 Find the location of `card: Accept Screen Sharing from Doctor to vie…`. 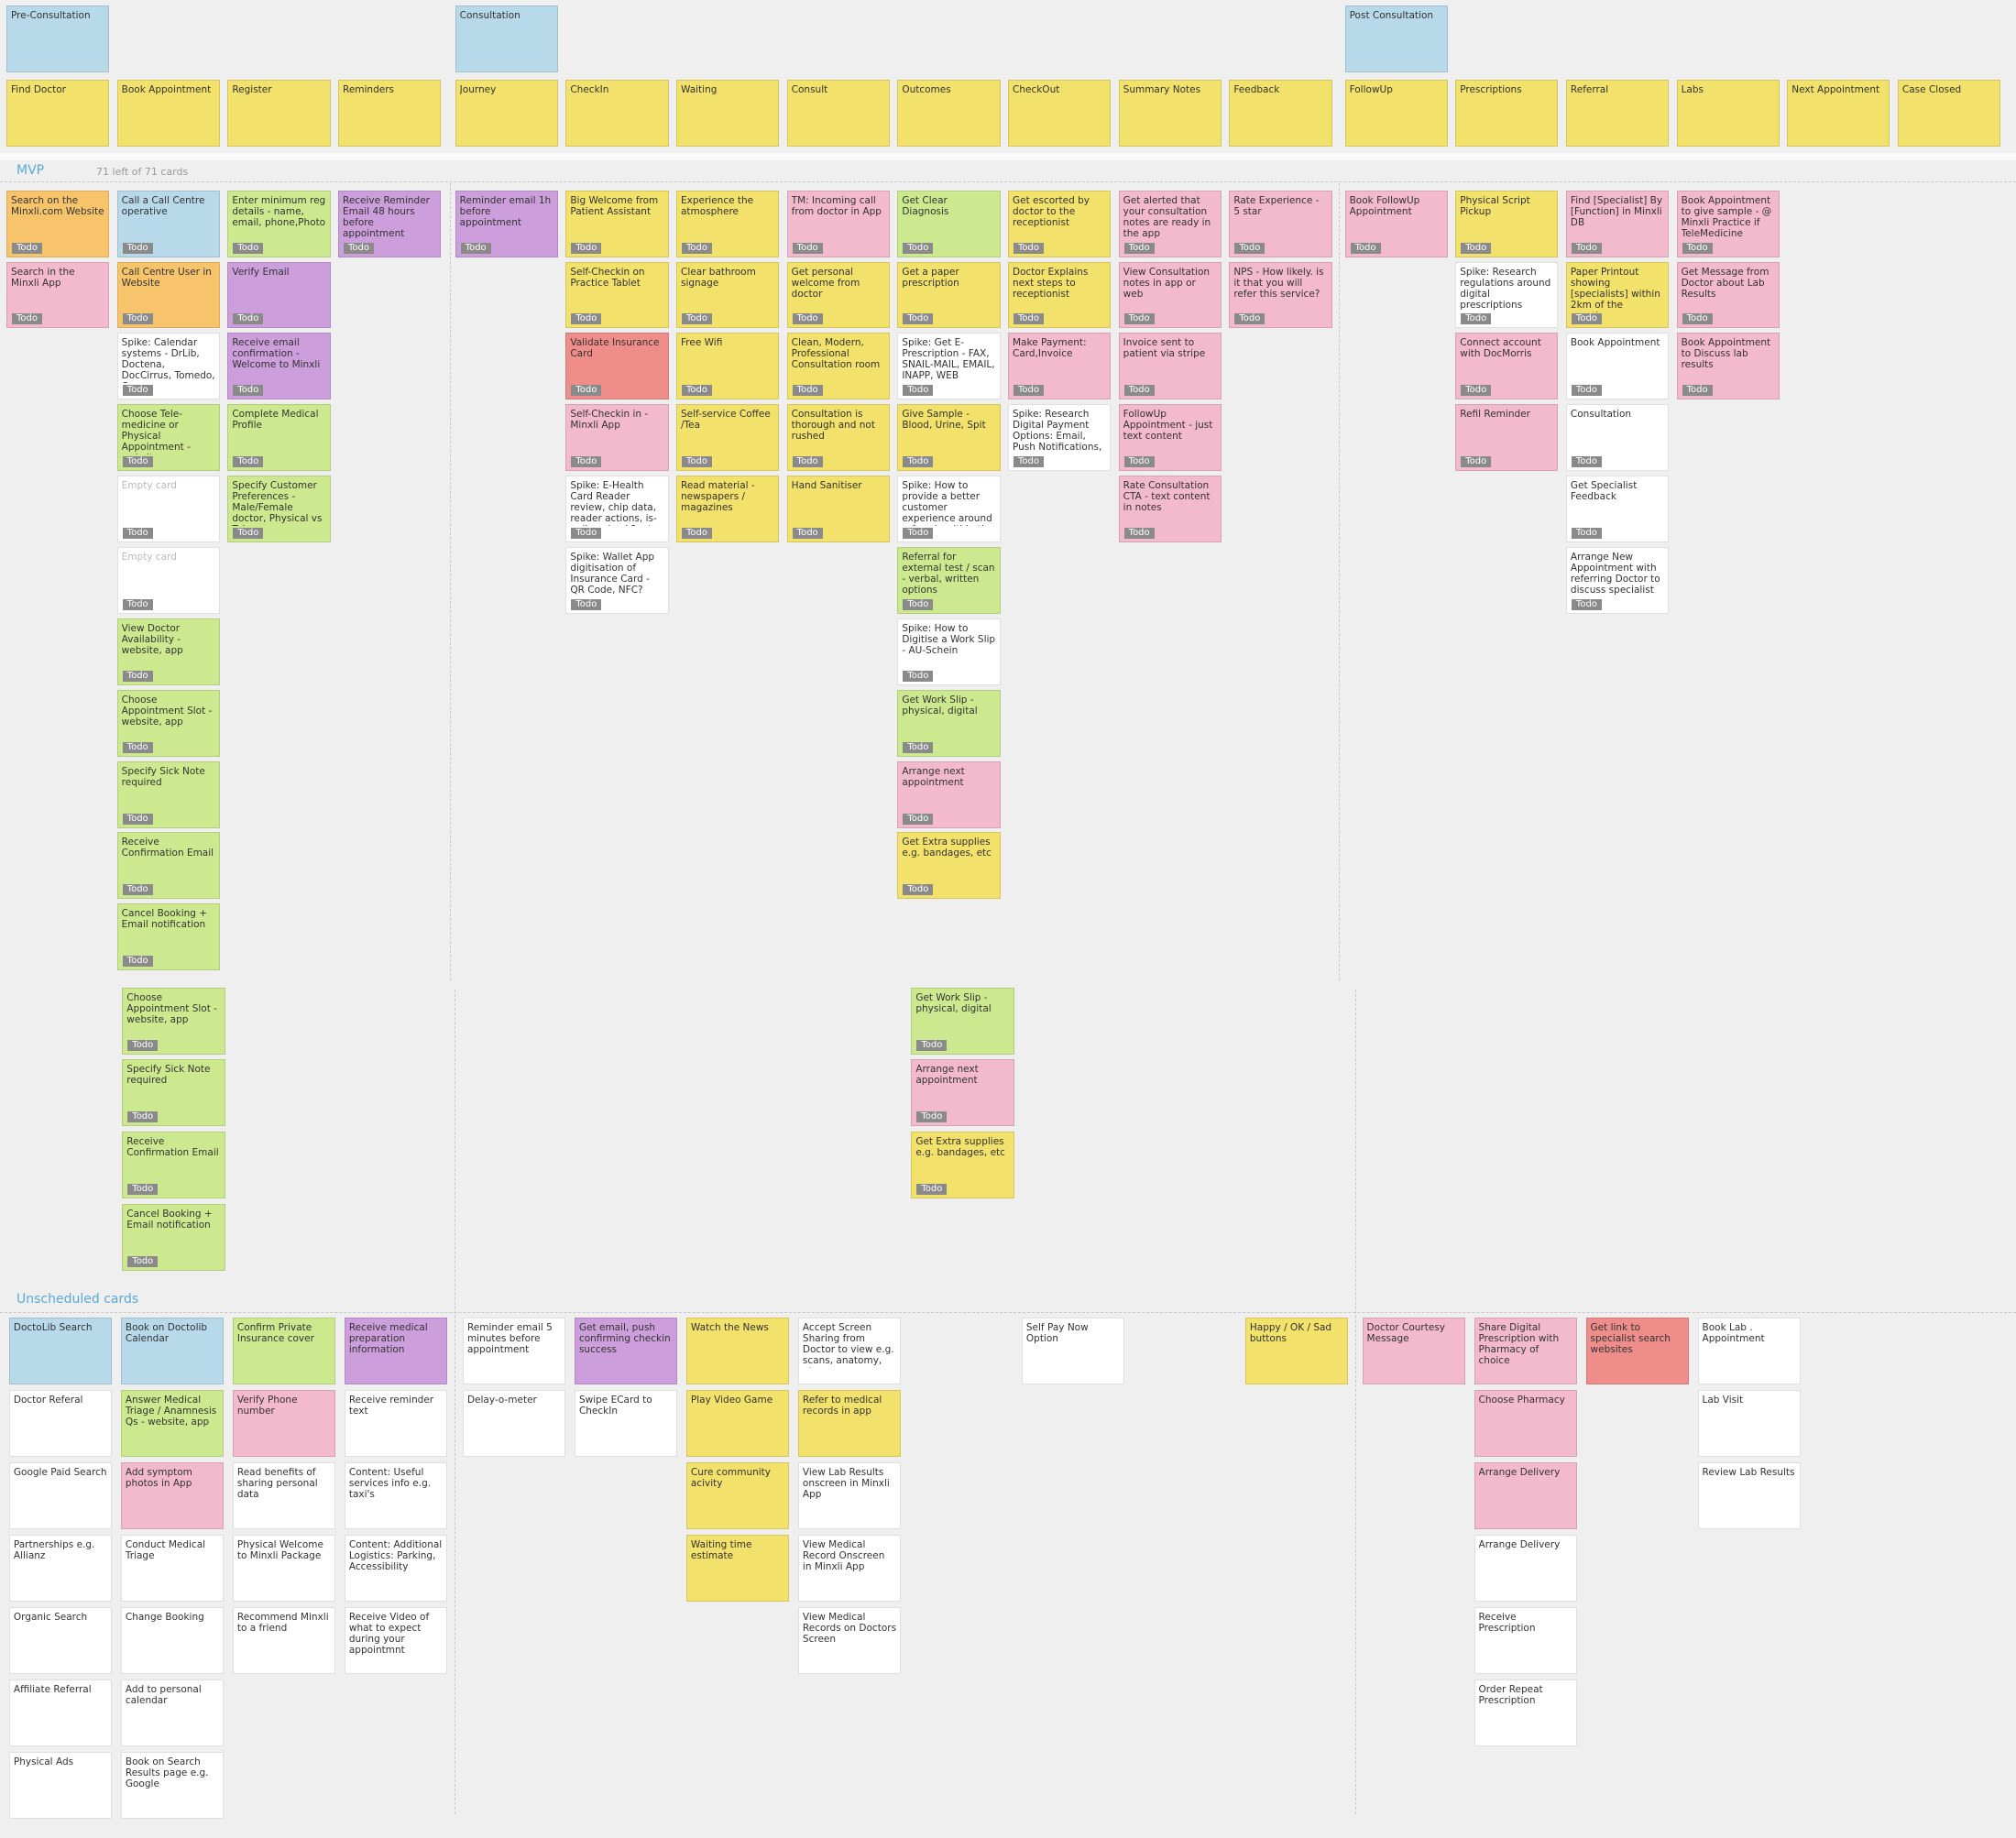

card: Accept Screen Sharing from Doctor to vie… is located at coordinates (849, 1352).